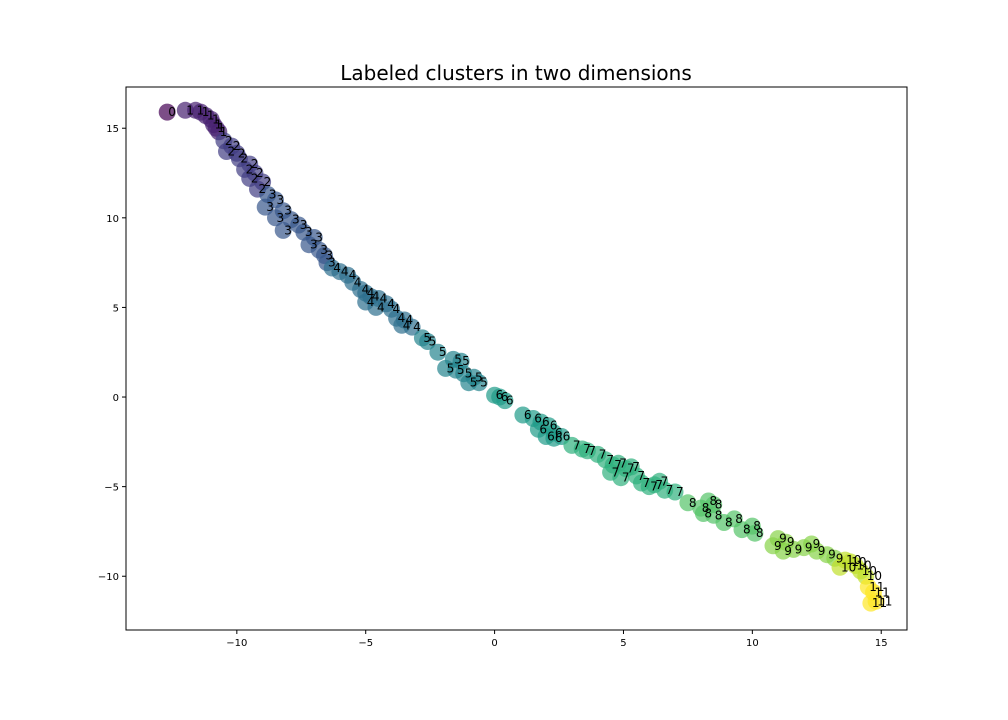 This screenshot has width=1008, height=720. I want to click on point-label-45: 4, so click(397, 309).